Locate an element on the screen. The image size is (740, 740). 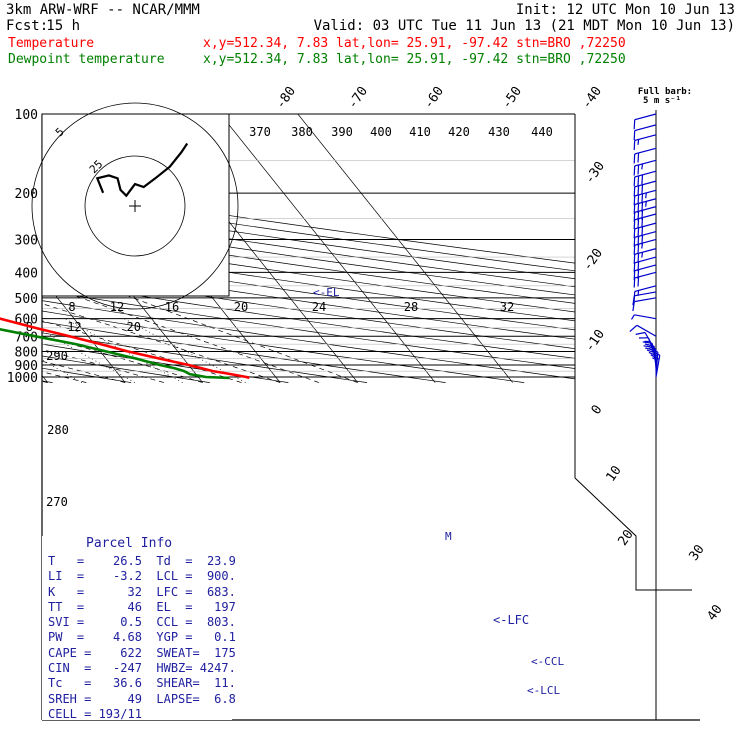
pressure-label: 100 is located at coordinates (26, 115).